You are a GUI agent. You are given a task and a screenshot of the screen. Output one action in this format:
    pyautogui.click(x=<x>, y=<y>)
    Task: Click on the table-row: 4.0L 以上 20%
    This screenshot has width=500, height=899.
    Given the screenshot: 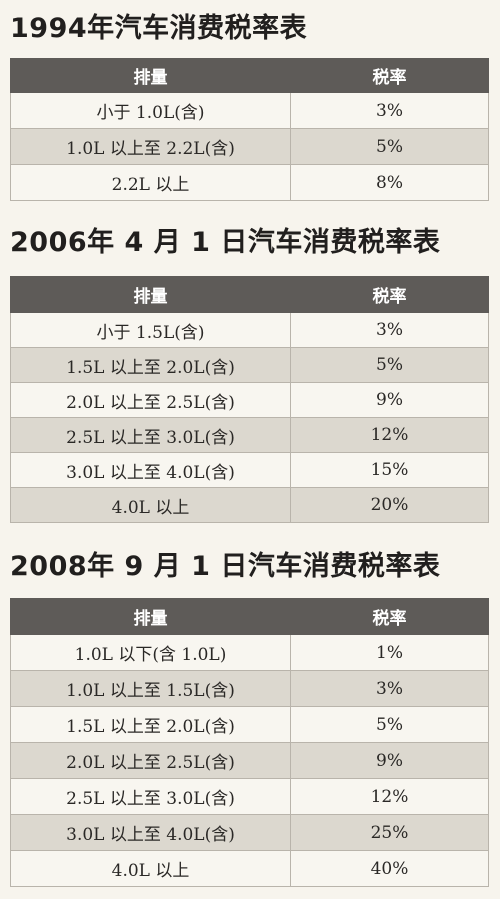 What is the action you would take?
    pyautogui.click(x=249, y=505)
    